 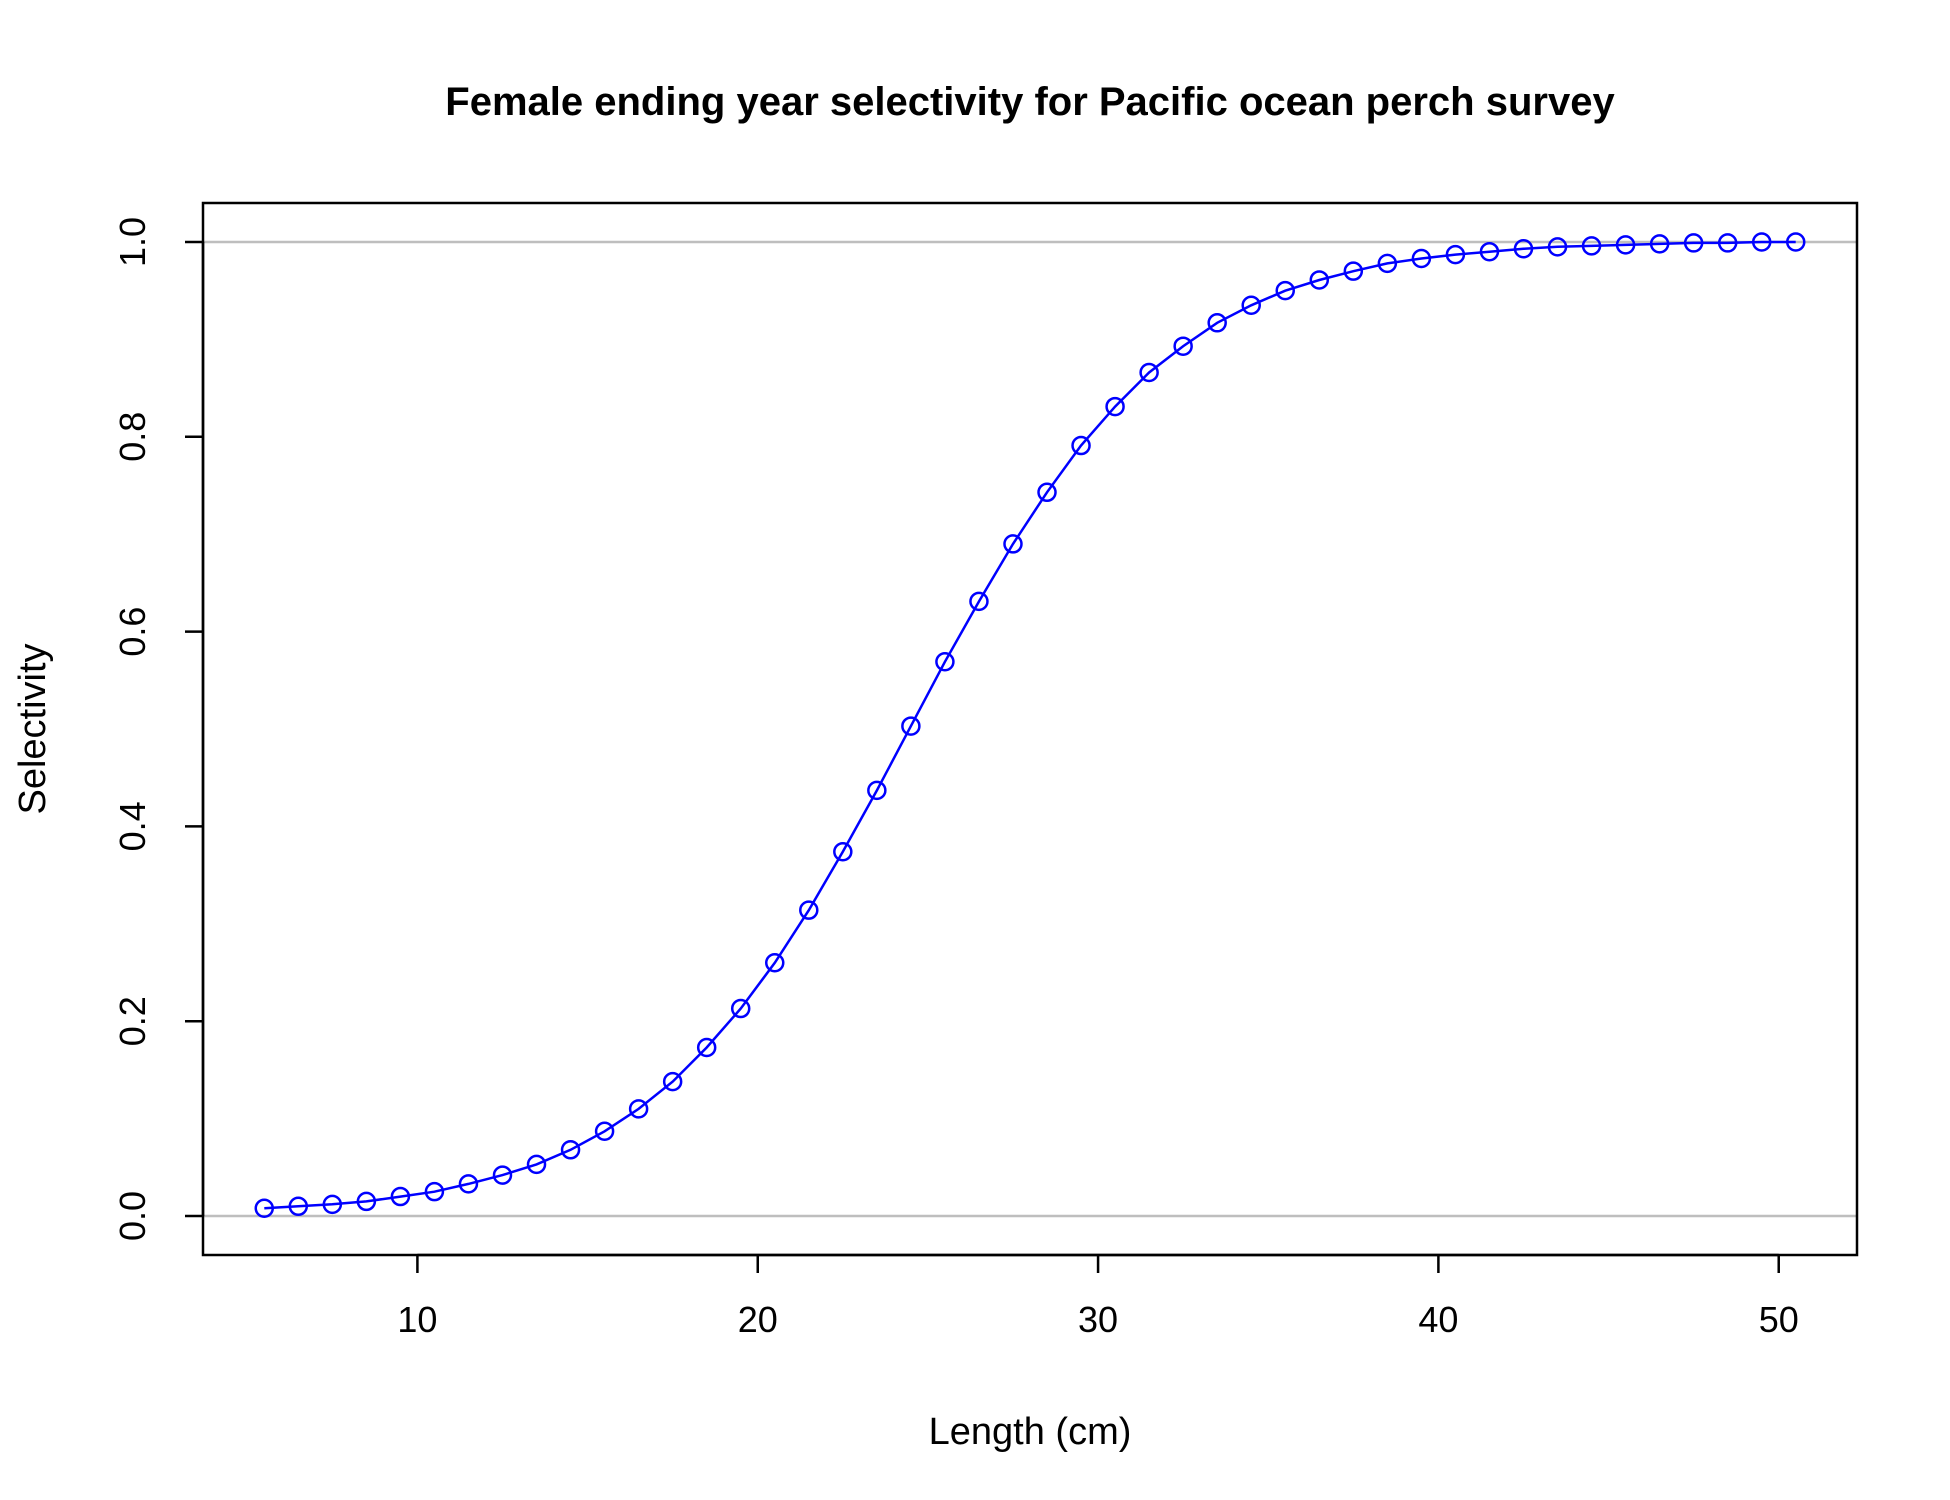 I want to click on y-tick-label: 0.8, so click(x=132, y=437).